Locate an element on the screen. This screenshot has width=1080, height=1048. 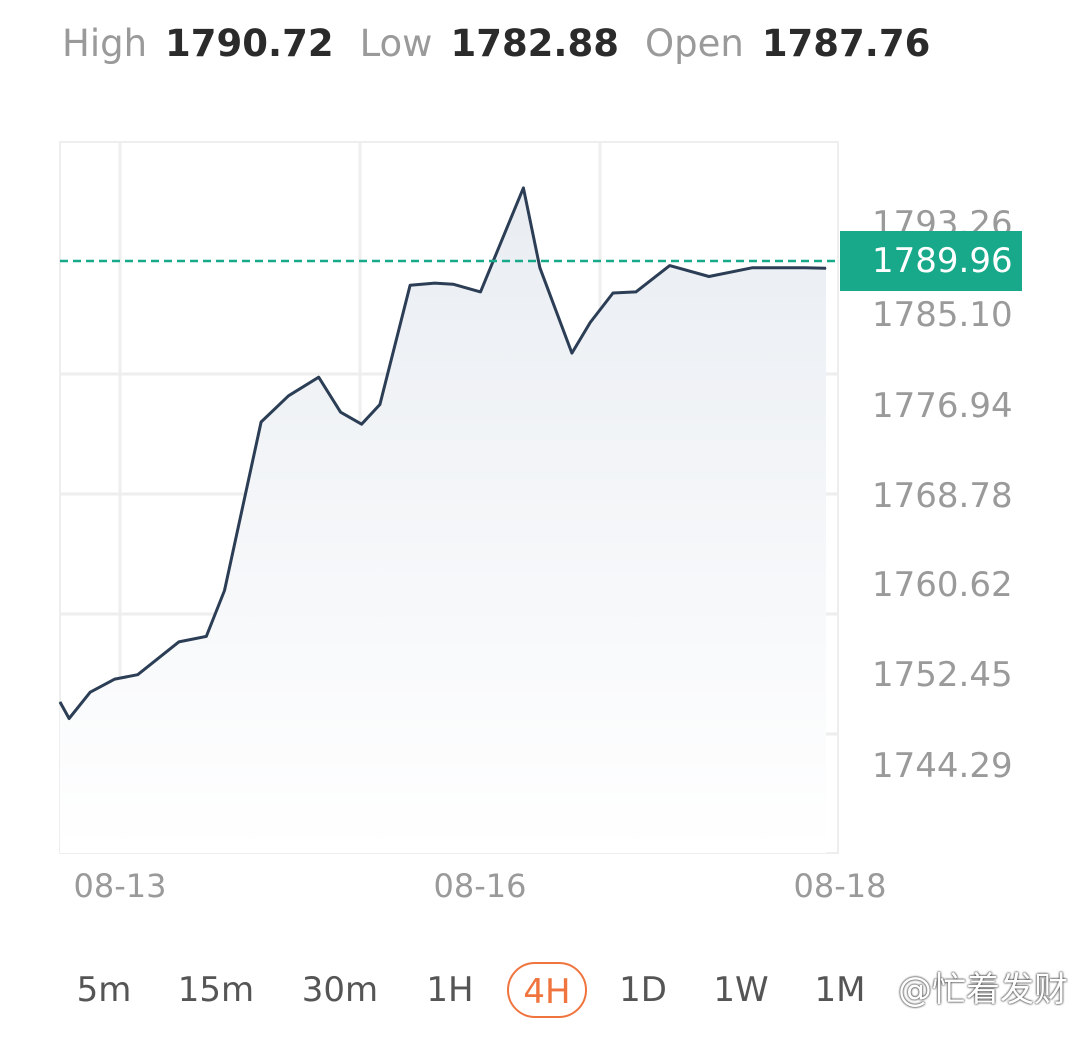
timeframe-15m-button: 15m is located at coordinates (216, 990).